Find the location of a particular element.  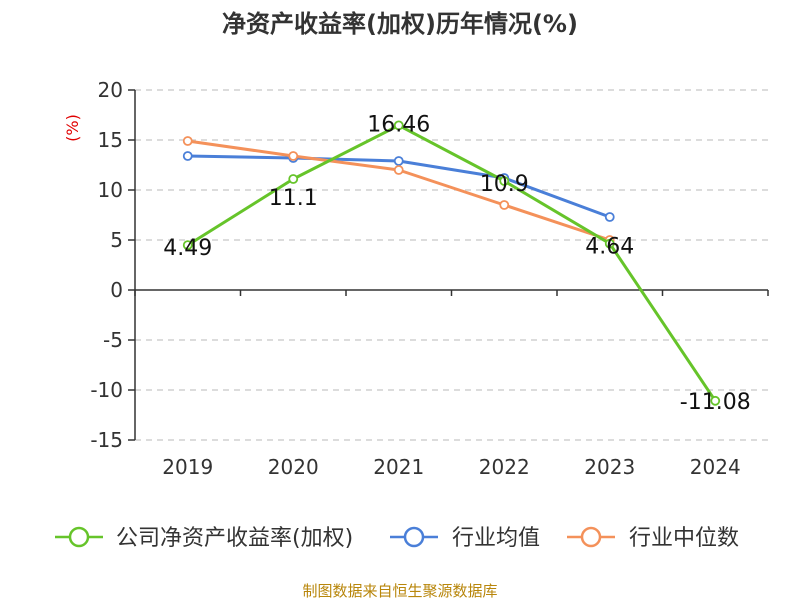

y-tick-label: -15 is located at coordinates (106, 440).